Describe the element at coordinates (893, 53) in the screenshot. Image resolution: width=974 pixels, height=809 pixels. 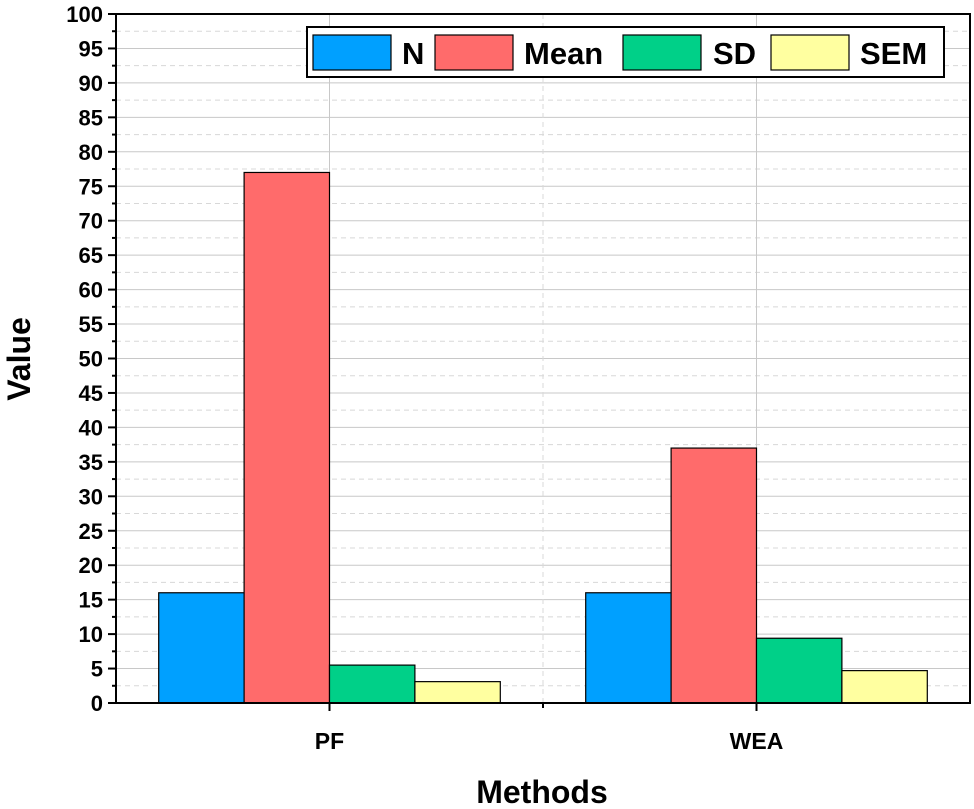
I see `legend-label-sem: SEM` at that location.